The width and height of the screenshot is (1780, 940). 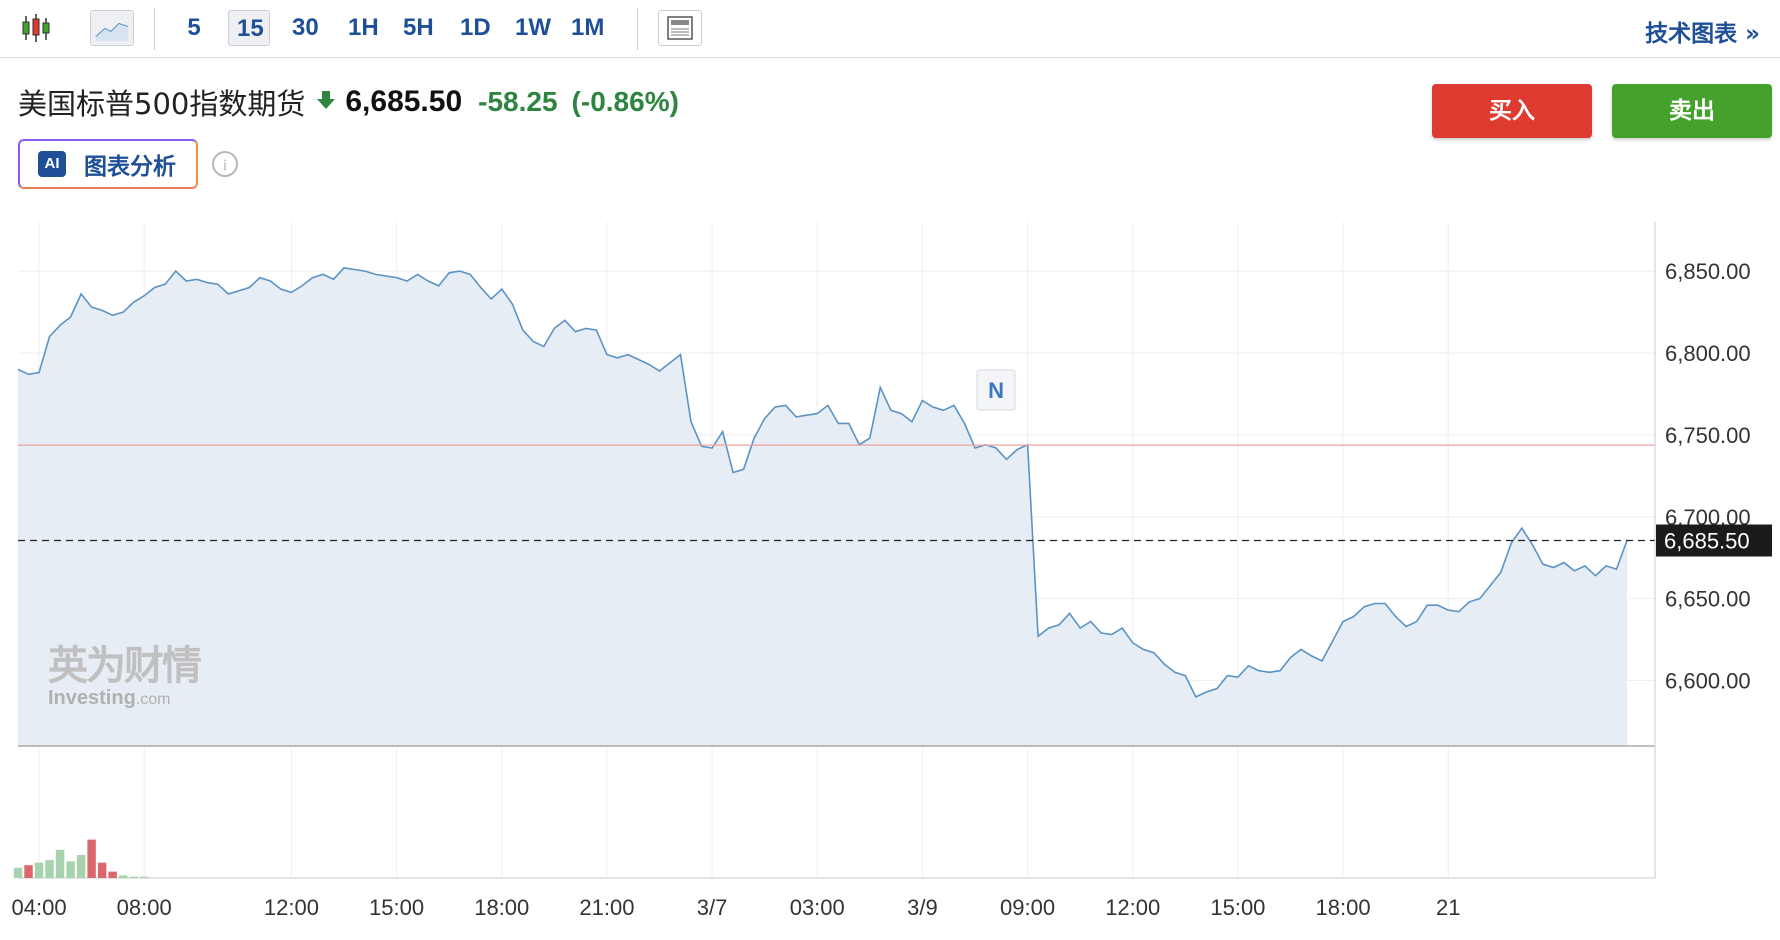 I want to click on price-axis-label: 6,650.00, so click(x=1708, y=599).